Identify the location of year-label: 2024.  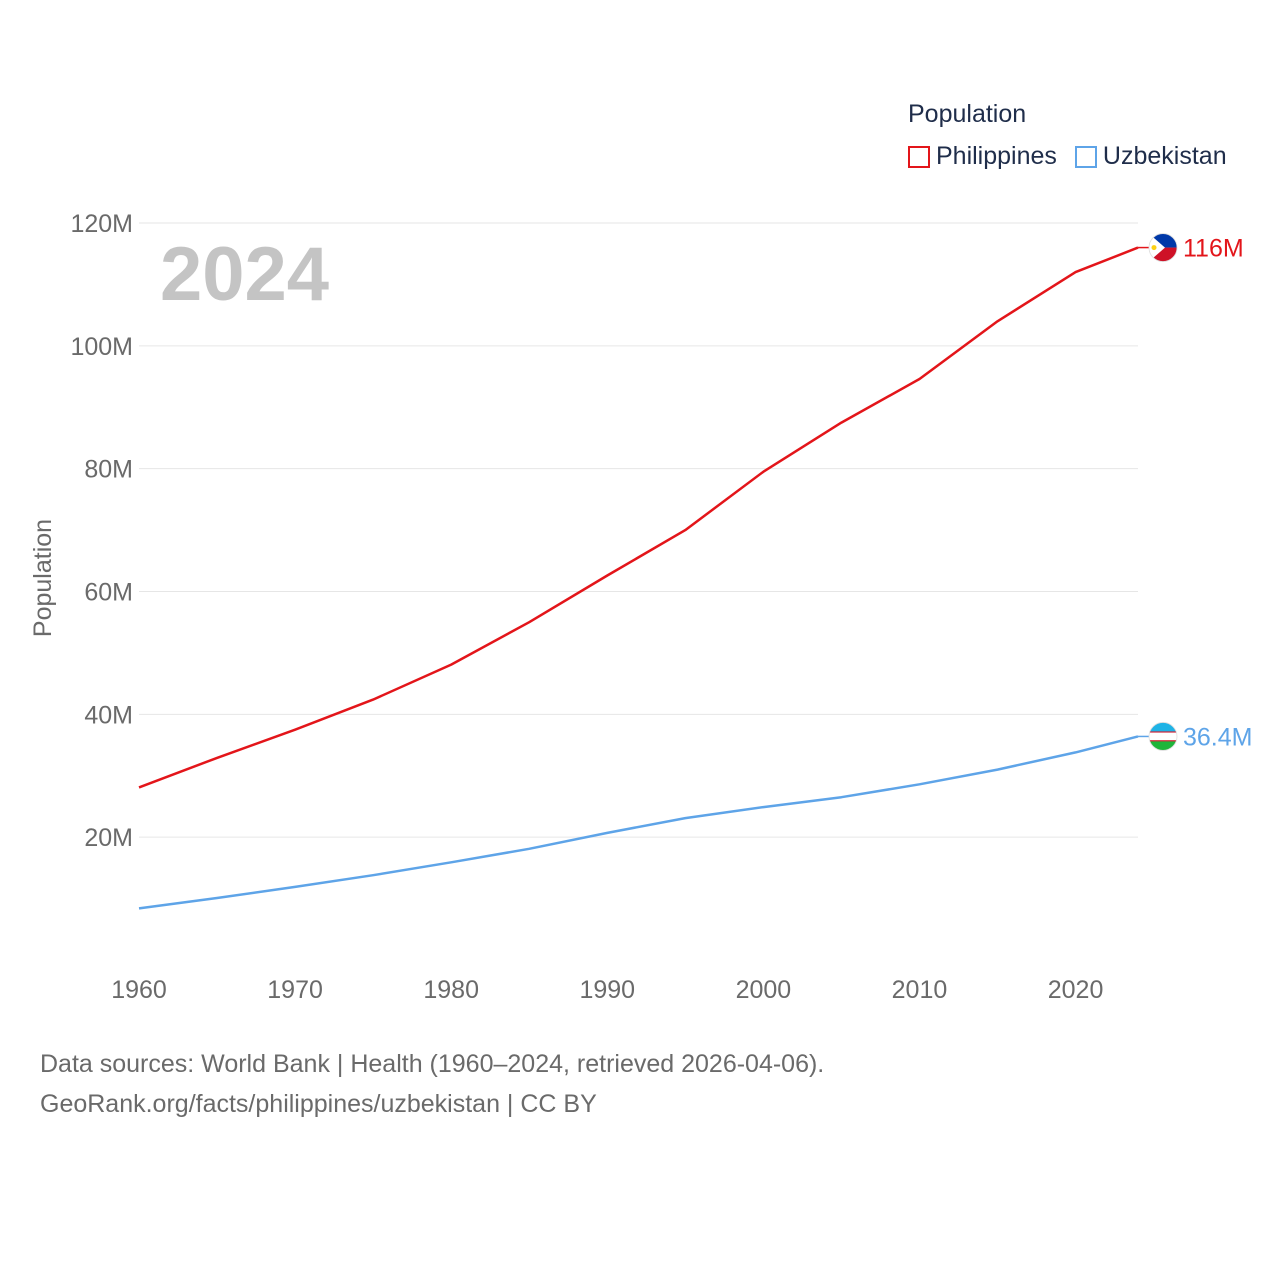
(244, 274).